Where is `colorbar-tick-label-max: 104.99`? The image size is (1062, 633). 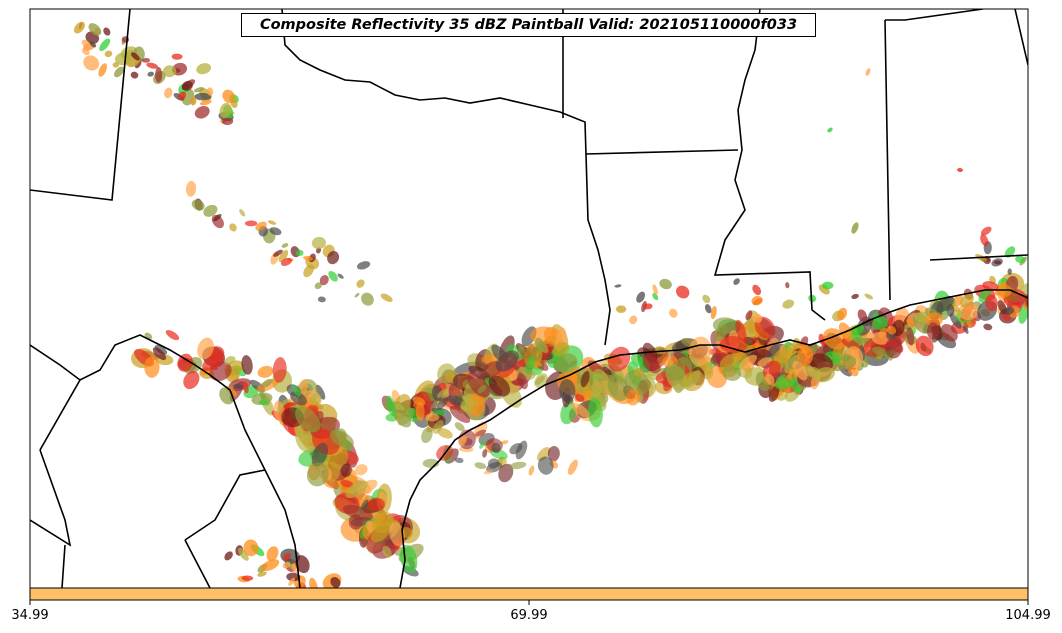
colorbar-tick-label-max: 104.99 is located at coordinates (1028, 615).